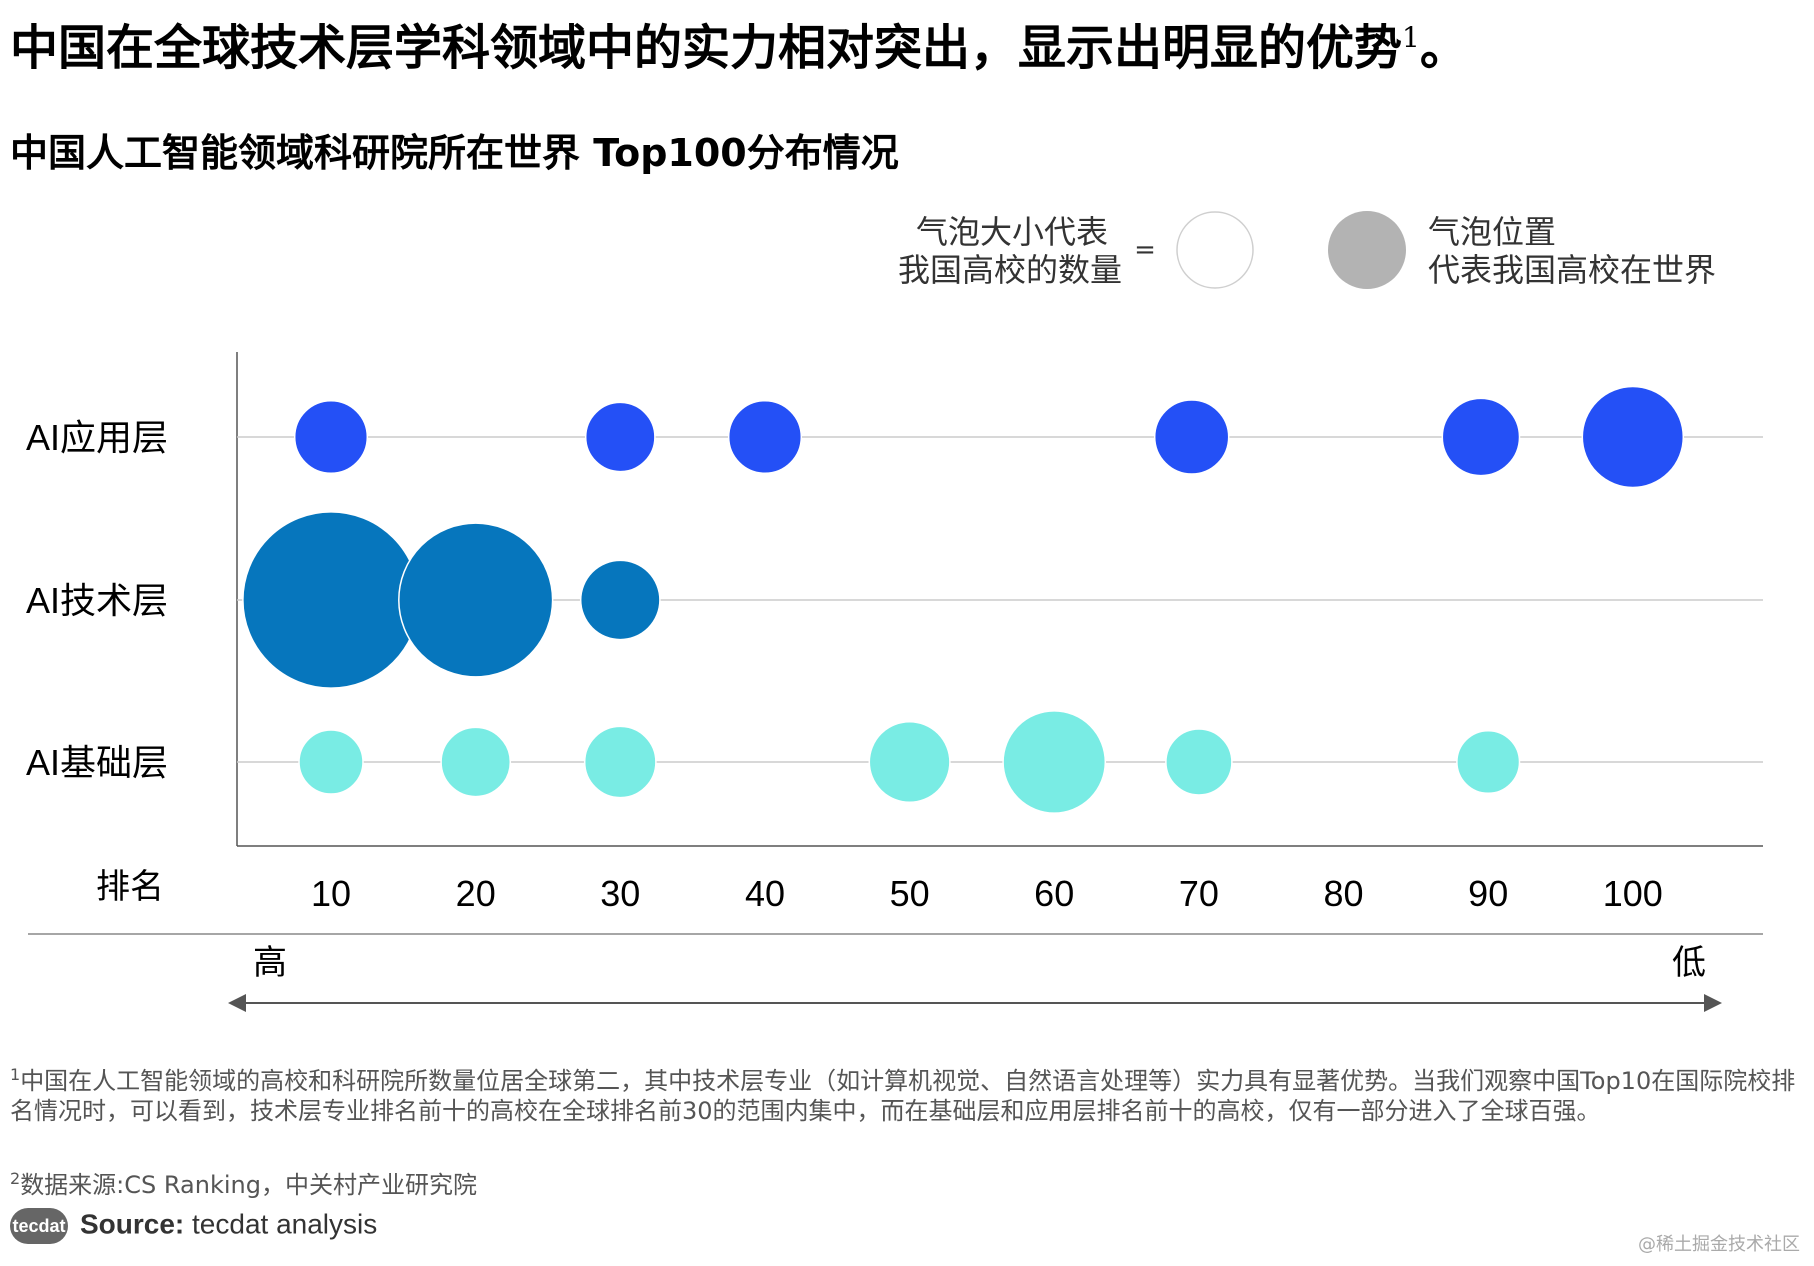  I want to click on x-tick-label-9: 90, so click(1488, 893).